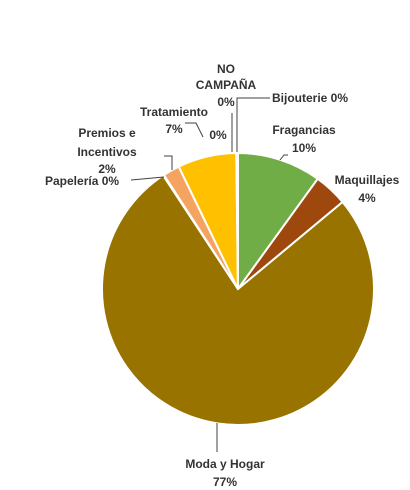 Image resolution: width=410 pixels, height=490 pixels. I want to click on label-premios-value: 2%, so click(107, 169).